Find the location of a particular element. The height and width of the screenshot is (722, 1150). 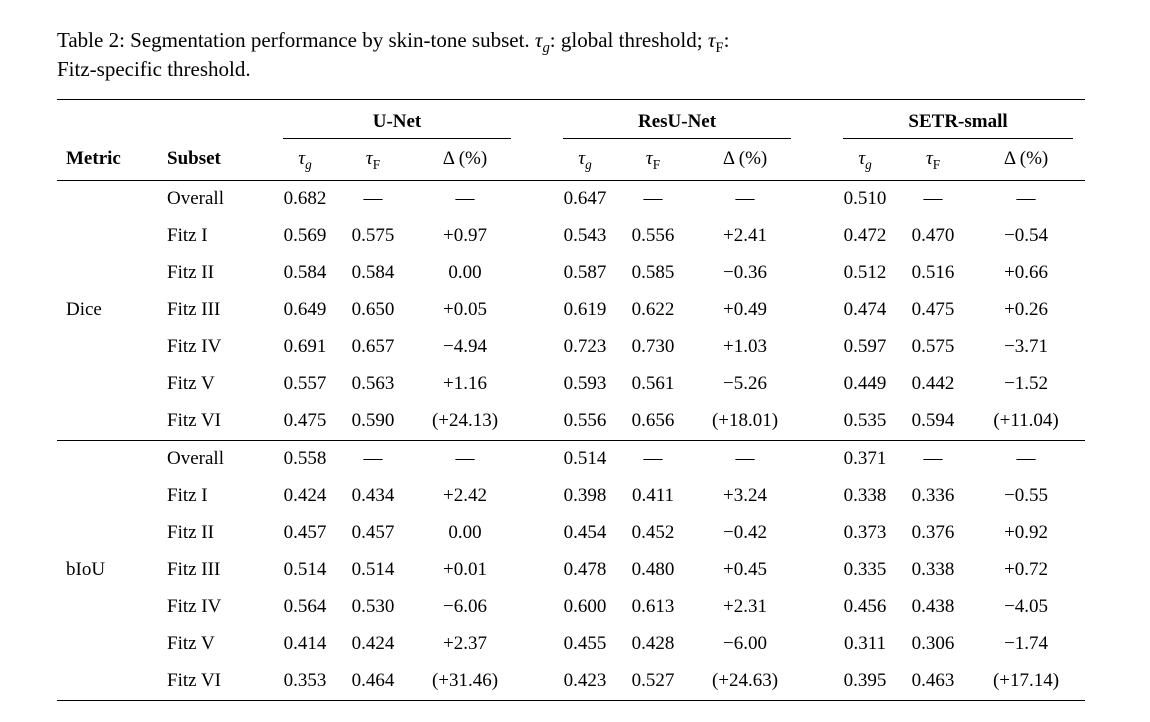

subset-label: Fitz VI is located at coordinates (216, 421).